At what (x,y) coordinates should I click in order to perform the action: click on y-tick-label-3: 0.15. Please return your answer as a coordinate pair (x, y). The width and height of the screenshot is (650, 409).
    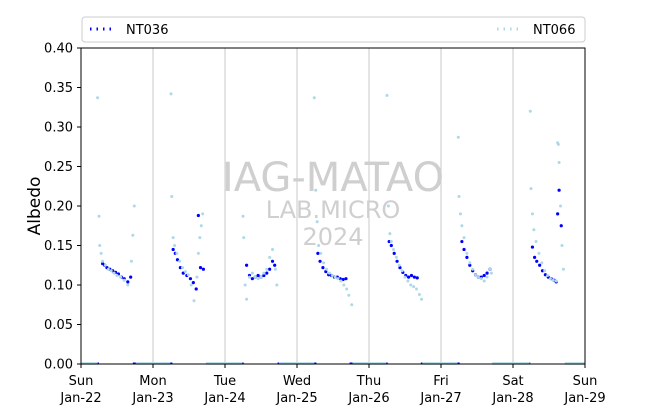
    Looking at the image, I should click on (58, 246).